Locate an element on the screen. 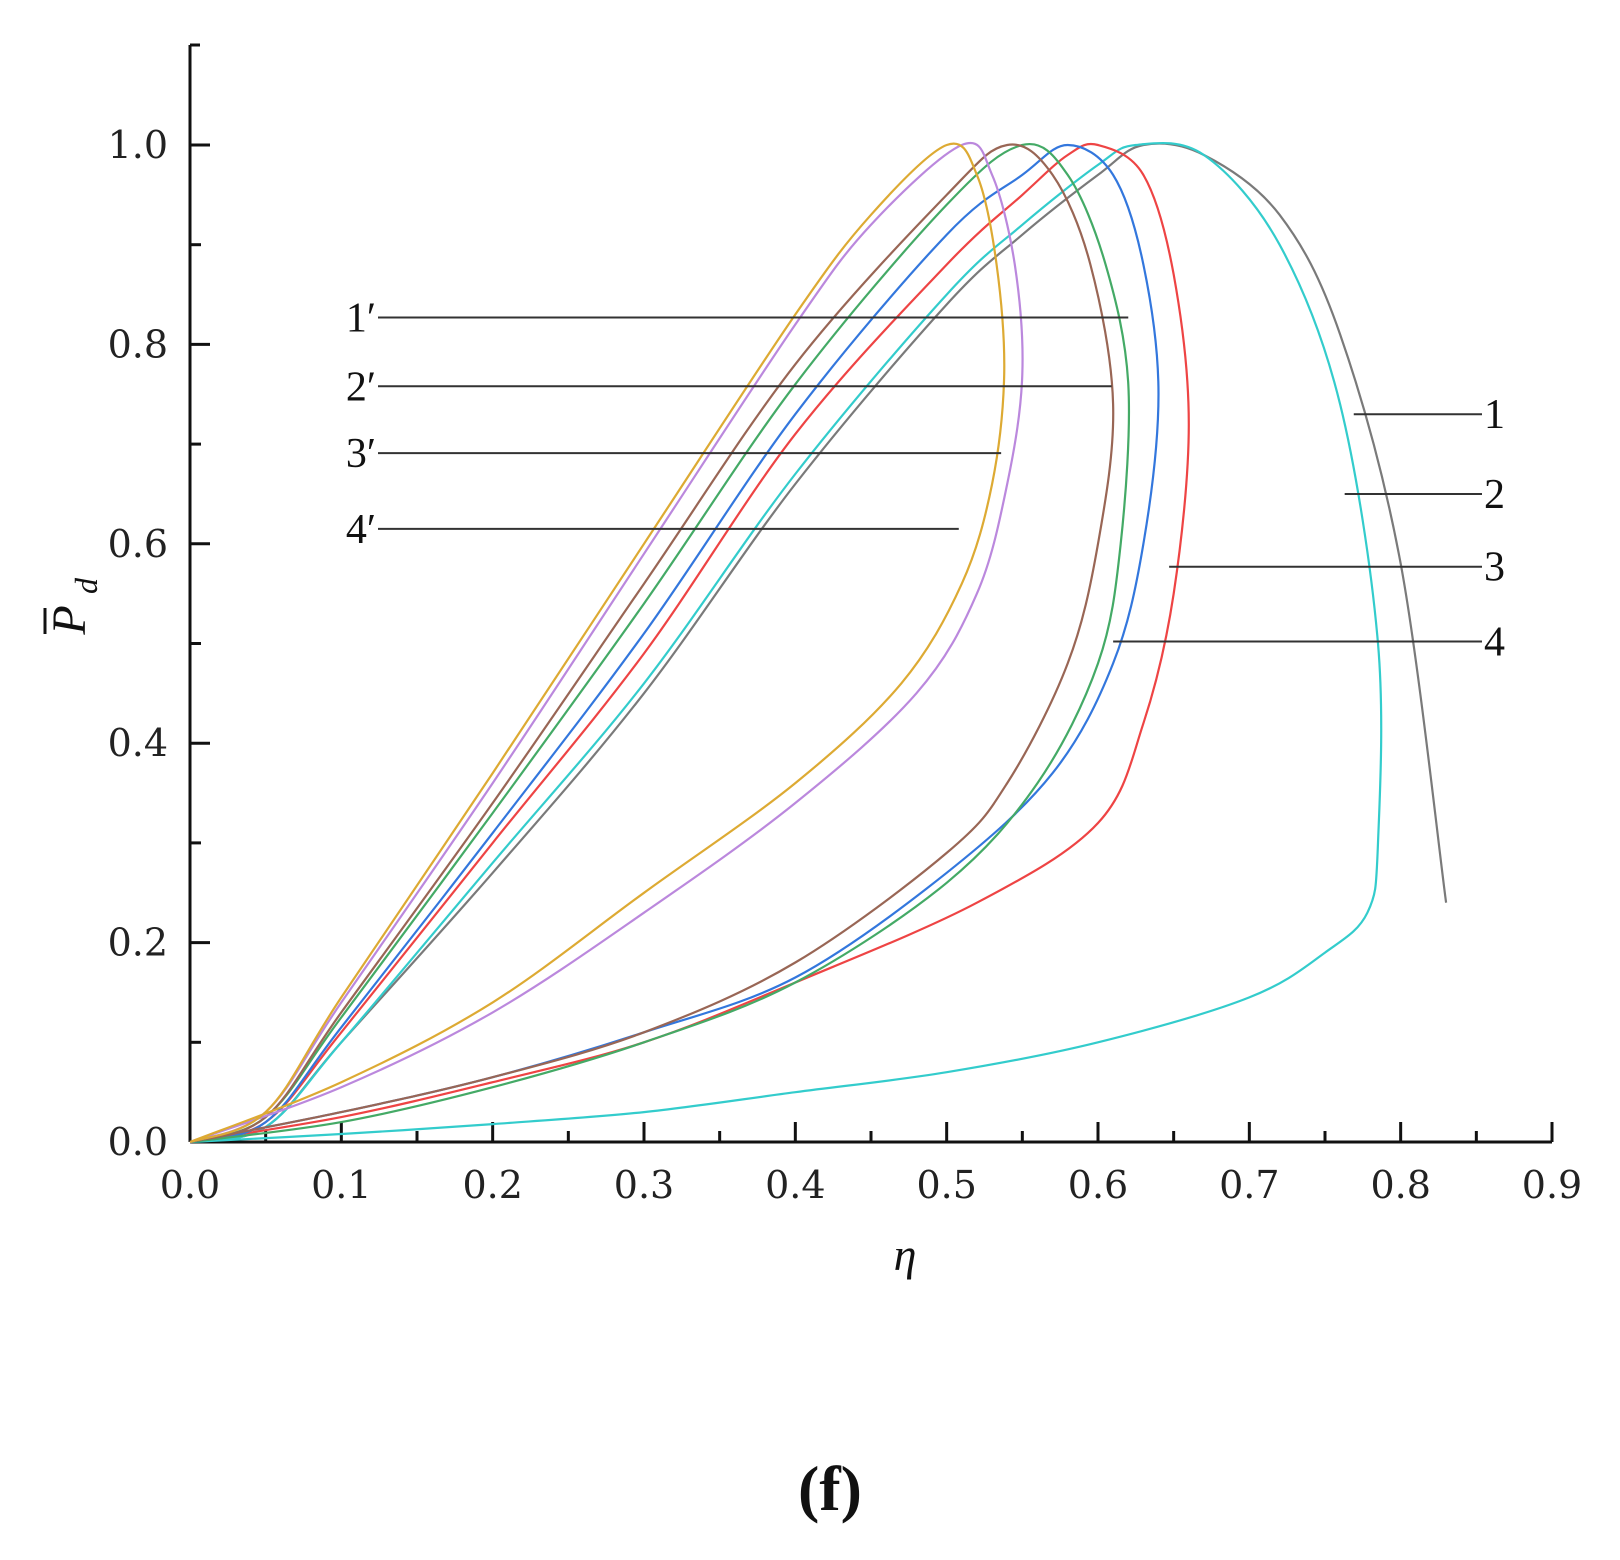 The image size is (1620, 1560). y-tick-label: 1.0 is located at coordinates (138, 145).